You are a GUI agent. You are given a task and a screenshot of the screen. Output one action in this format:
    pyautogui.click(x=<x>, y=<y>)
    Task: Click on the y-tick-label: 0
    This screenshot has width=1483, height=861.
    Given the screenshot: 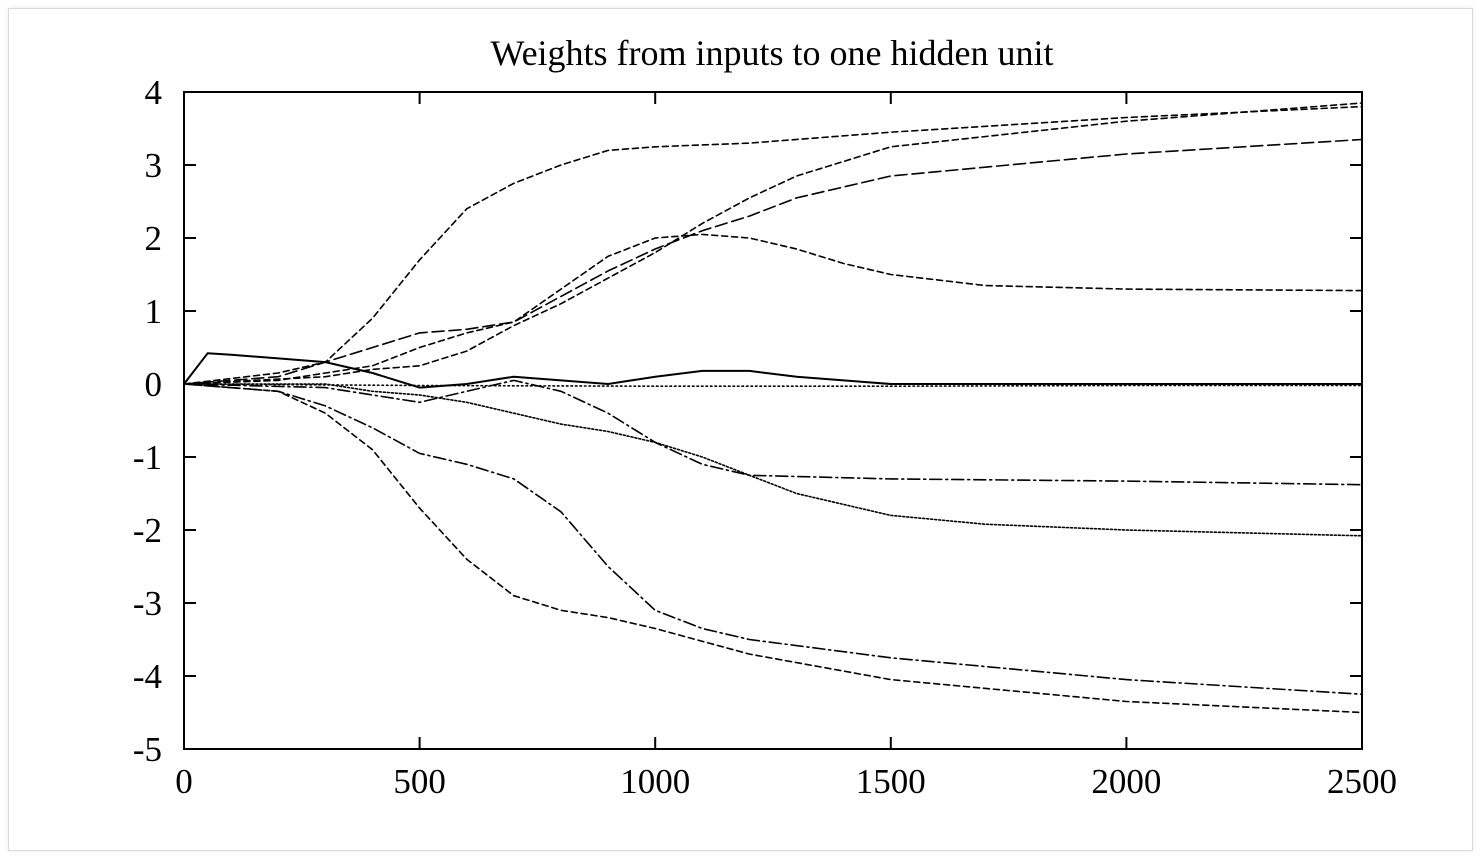 What is the action you would take?
    pyautogui.click(x=154, y=384)
    